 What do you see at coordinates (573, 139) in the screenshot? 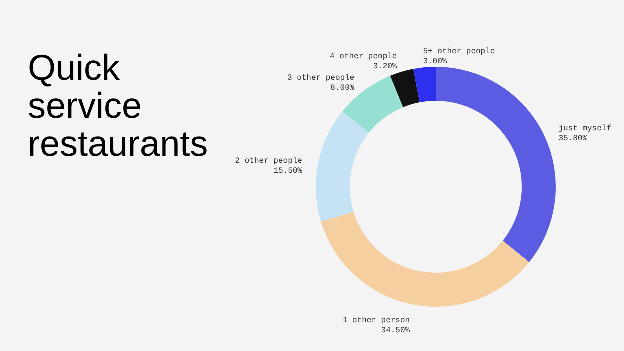
I see `data-label: 35.80%` at bounding box center [573, 139].